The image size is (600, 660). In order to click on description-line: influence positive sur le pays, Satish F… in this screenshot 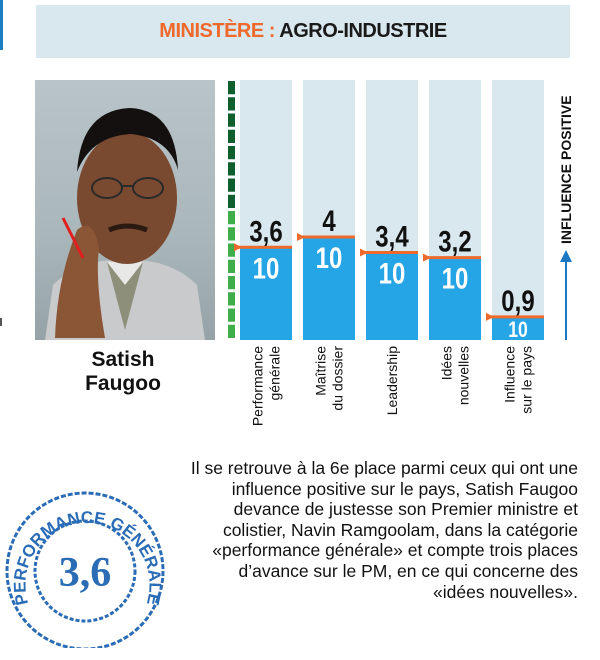, I will do `click(404, 488)`.